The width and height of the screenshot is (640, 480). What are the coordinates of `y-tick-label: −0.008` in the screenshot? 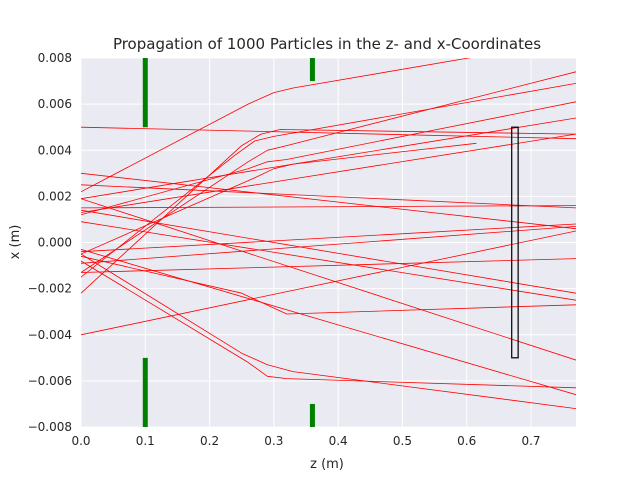 It's located at (50, 427).